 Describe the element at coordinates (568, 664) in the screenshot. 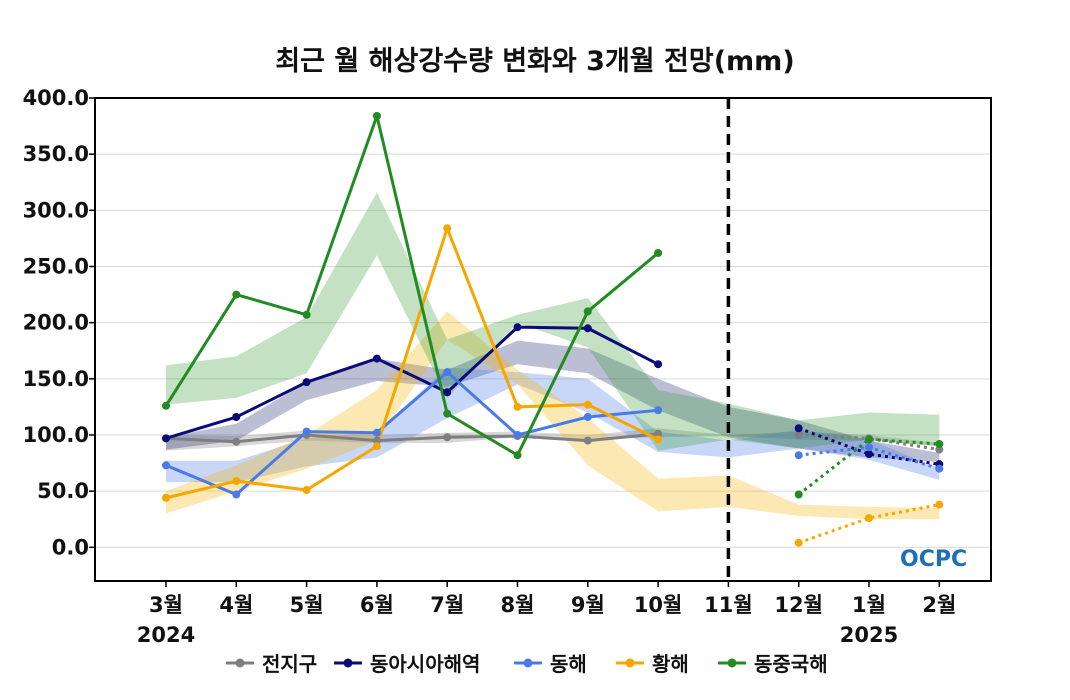

I see `legend-label: 동해` at that location.